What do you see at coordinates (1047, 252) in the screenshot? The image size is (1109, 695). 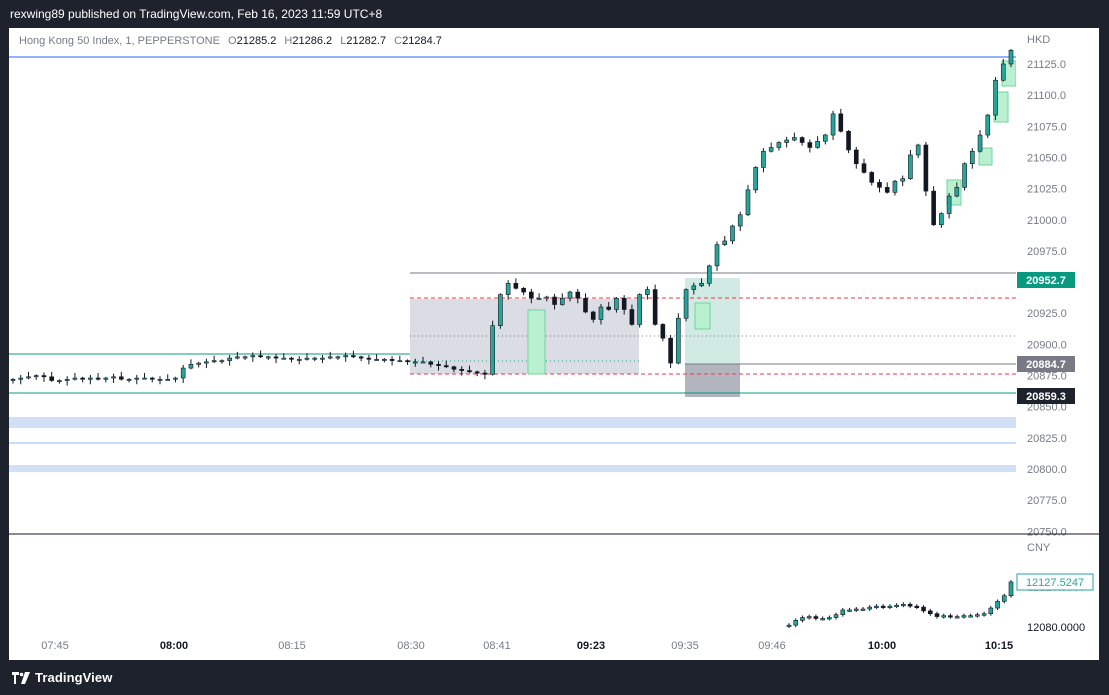 I see `price-tick-label: 20975.0` at bounding box center [1047, 252].